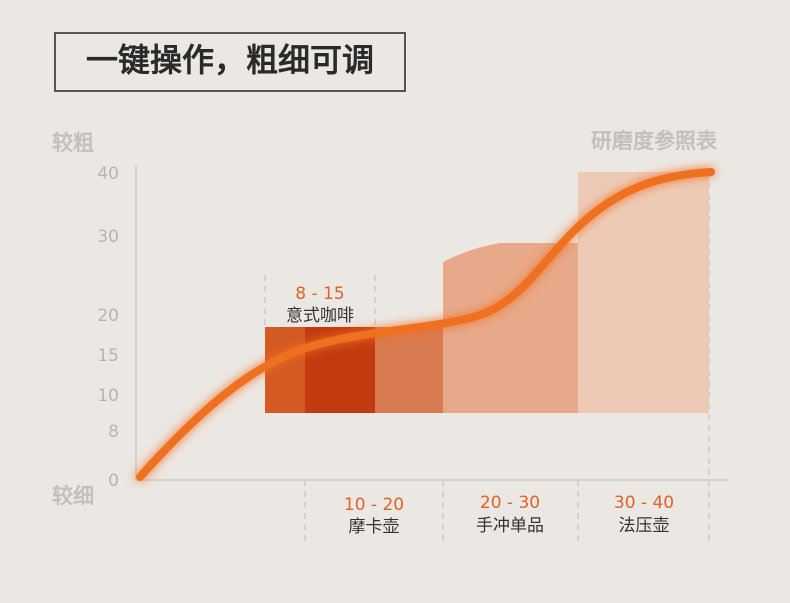 The width and height of the screenshot is (790, 603). What do you see at coordinates (374, 527) in the screenshot?
I see `group-name: 摩卡壶` at bounding box center [374, 527].